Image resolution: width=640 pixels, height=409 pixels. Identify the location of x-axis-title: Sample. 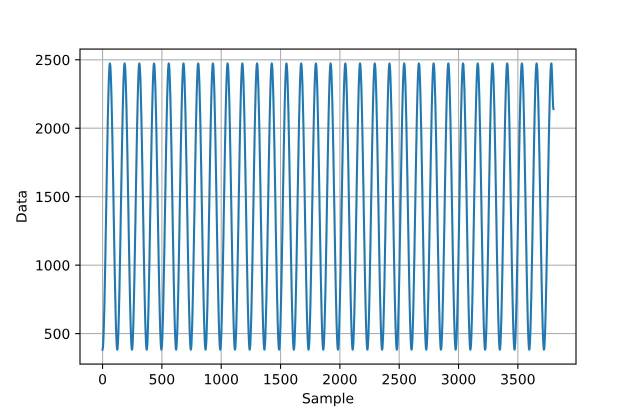
(328, 399).